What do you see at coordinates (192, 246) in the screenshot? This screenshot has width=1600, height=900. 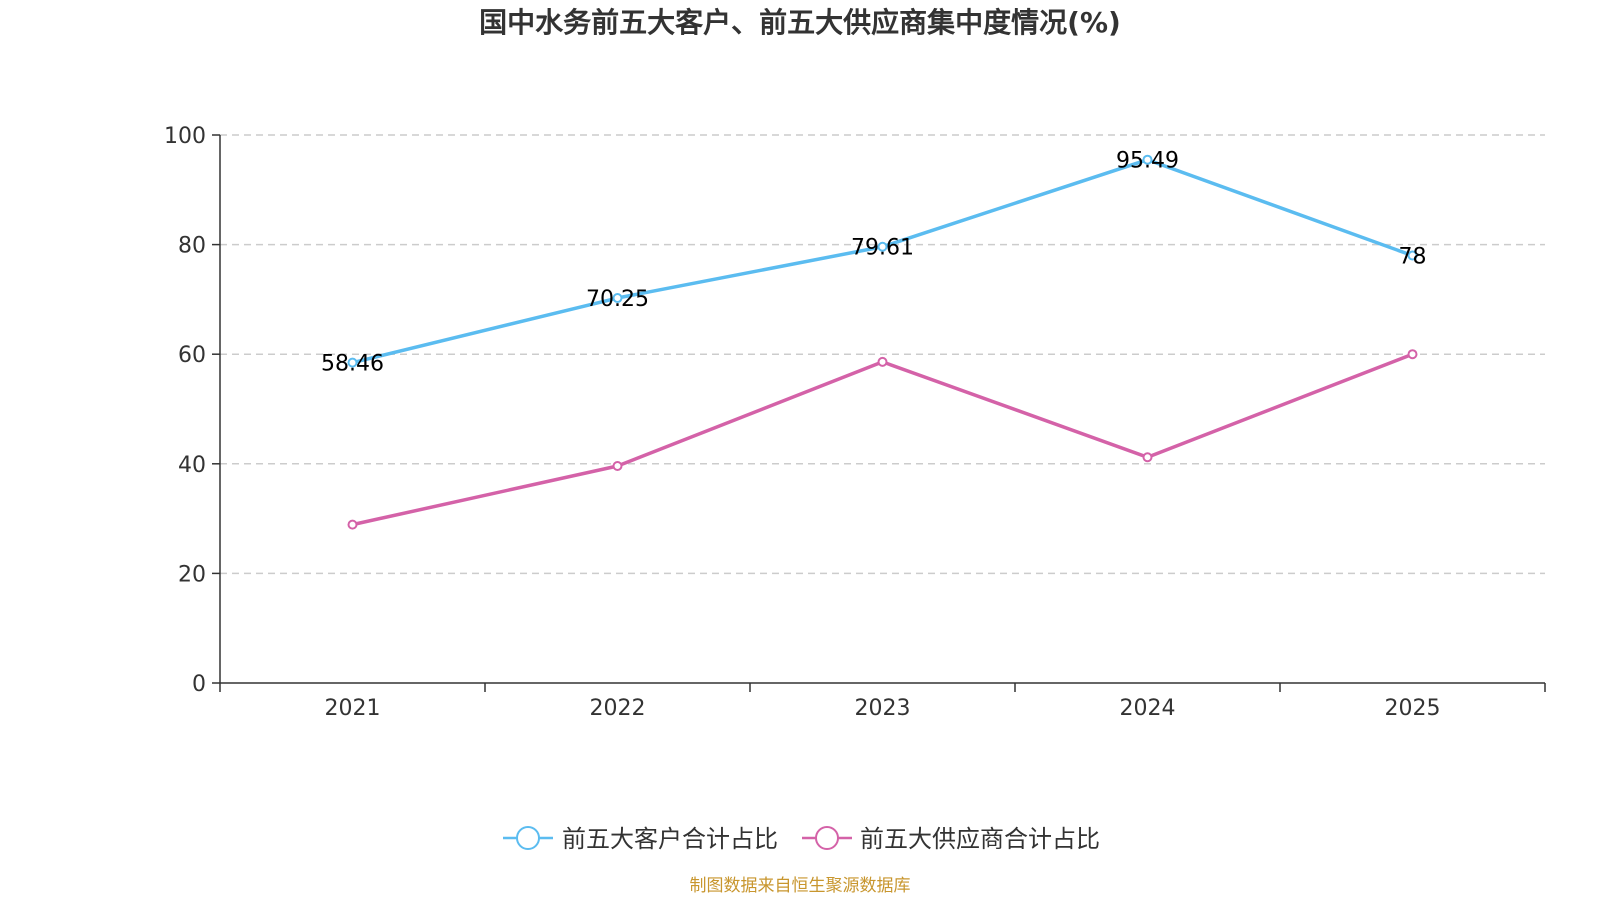 I see `y-tick-label: 80` at bounding box center [192, 246].